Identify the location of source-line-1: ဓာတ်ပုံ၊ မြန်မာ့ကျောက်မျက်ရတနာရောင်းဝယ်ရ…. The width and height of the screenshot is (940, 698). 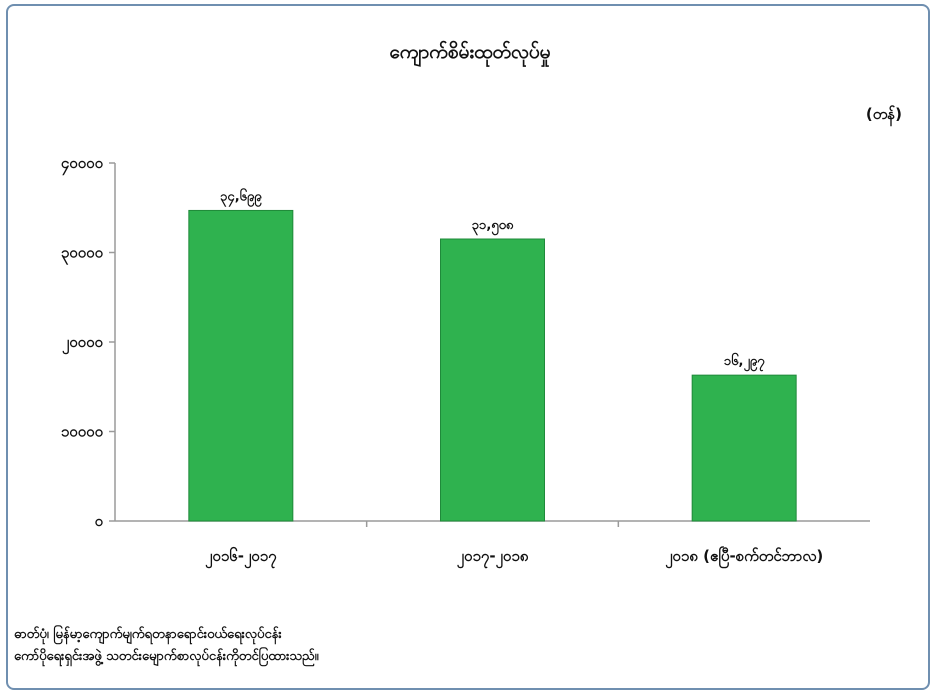
(148, 634).